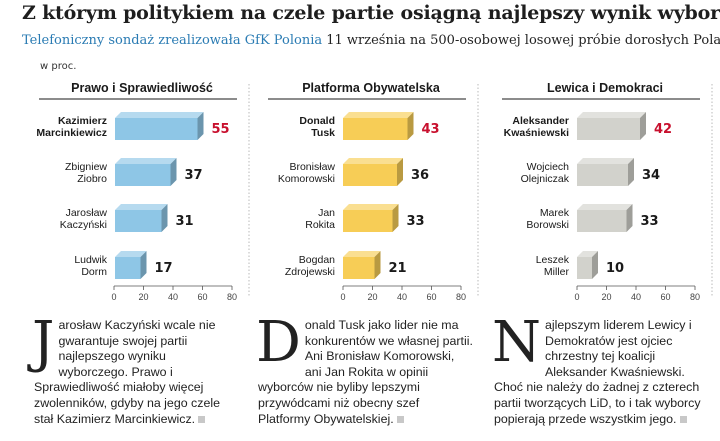 The width and height of the screenshot is (720, 441). What do you see at coordinates (90, 260) in the screenshot?
I see `category-label-line: Ludwik` at bounding box center [90, 260].